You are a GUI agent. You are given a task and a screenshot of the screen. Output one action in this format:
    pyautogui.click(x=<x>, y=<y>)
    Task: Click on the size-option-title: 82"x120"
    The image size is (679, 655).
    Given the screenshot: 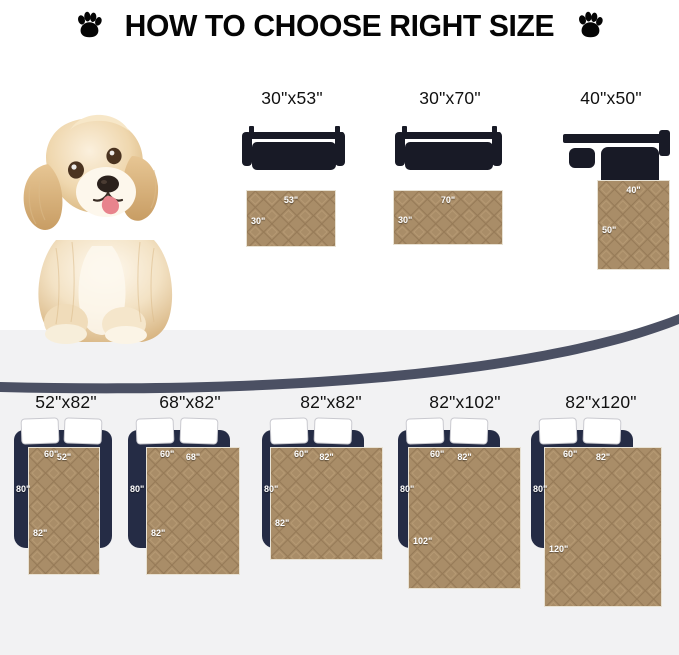 What is the action you would take?
    pyautogui.click(x=601, y=402)
    